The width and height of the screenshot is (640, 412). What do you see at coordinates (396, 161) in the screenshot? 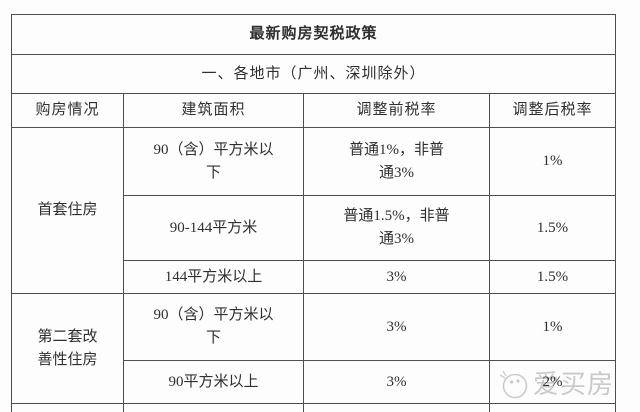
I see `cell-rate-before: 普通1%，非普 通3%` at bounding box center [396, 161].